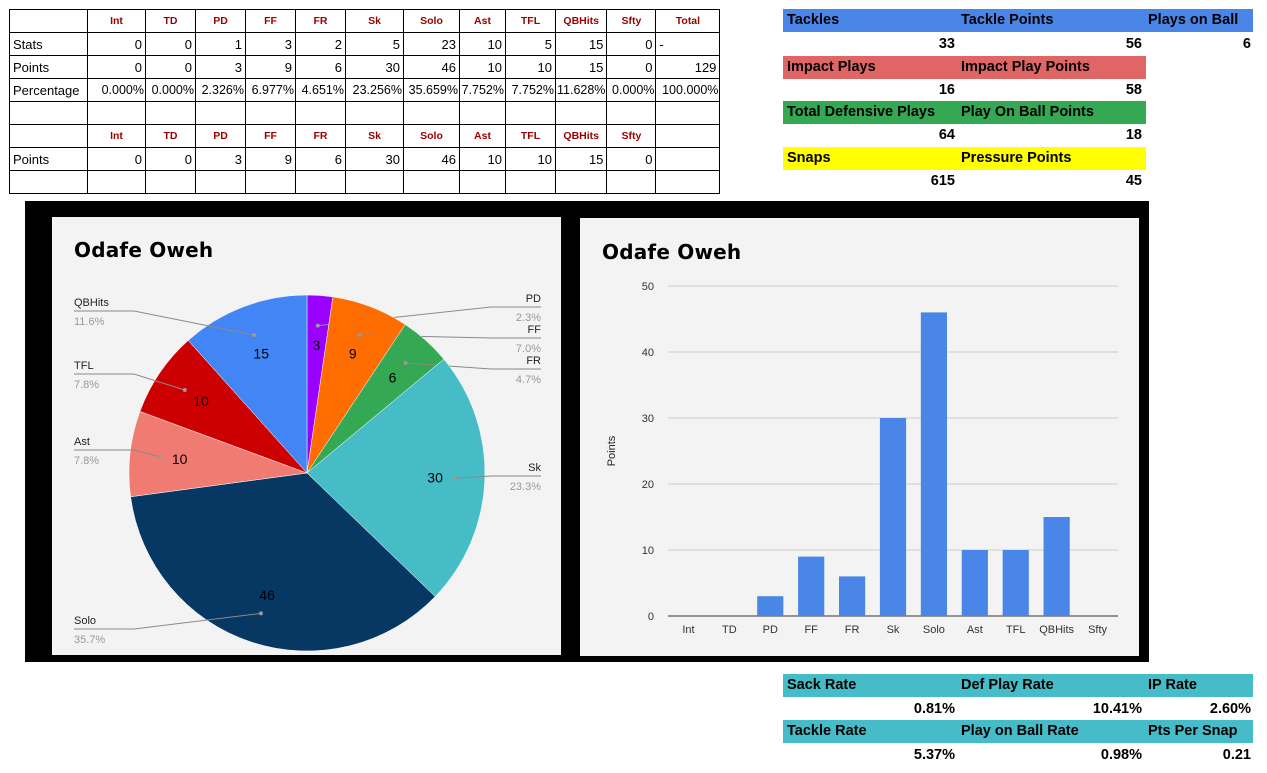 Image resolution: width=1267 pixels, height=773 pixels. Describe the element at coordinates (1193, 20) in the screenshot. I see `plays-on-ball-label: Plays on Ball` at that location.